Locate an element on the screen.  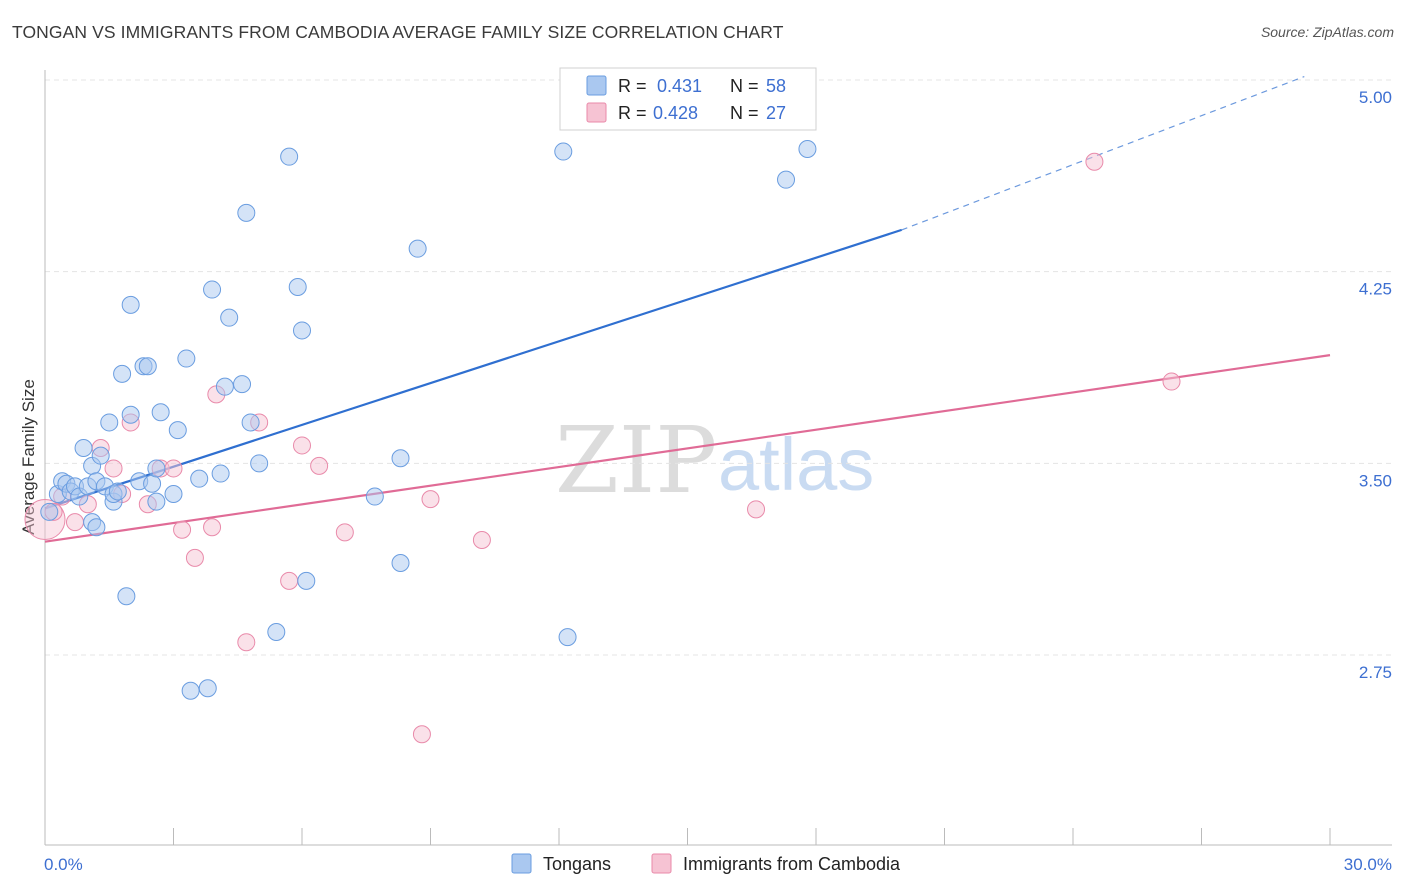
y-tick-label: 2.75 is located at coordinates (1375, 672).